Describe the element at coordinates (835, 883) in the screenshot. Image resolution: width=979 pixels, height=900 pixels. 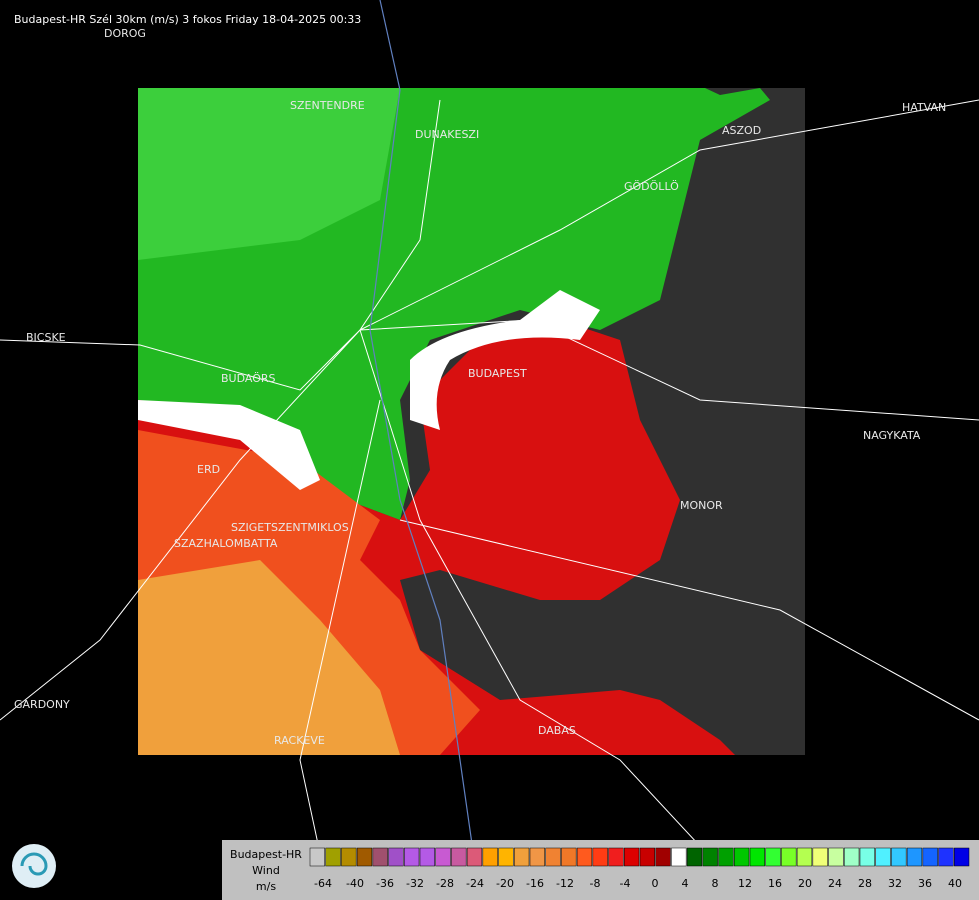
I see `legend-tick-label: 24` at that location.